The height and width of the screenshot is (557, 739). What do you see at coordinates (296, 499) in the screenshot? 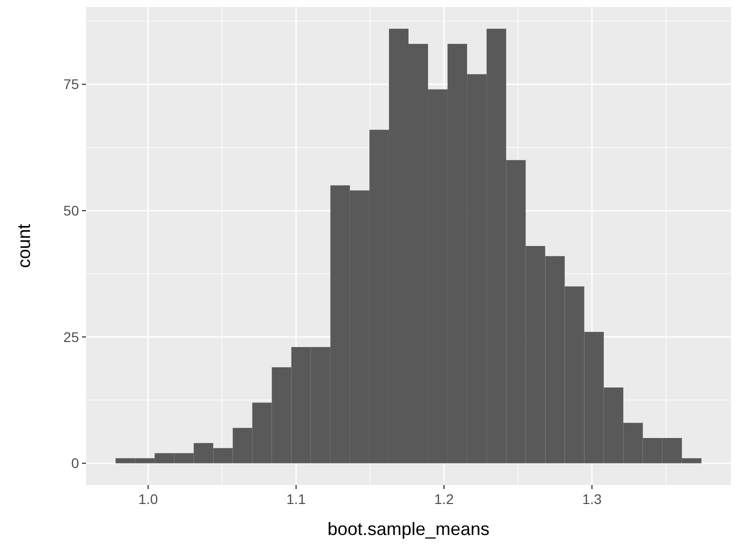
I see `x-tick-label: 1.1` at bounding box center [296, 499].